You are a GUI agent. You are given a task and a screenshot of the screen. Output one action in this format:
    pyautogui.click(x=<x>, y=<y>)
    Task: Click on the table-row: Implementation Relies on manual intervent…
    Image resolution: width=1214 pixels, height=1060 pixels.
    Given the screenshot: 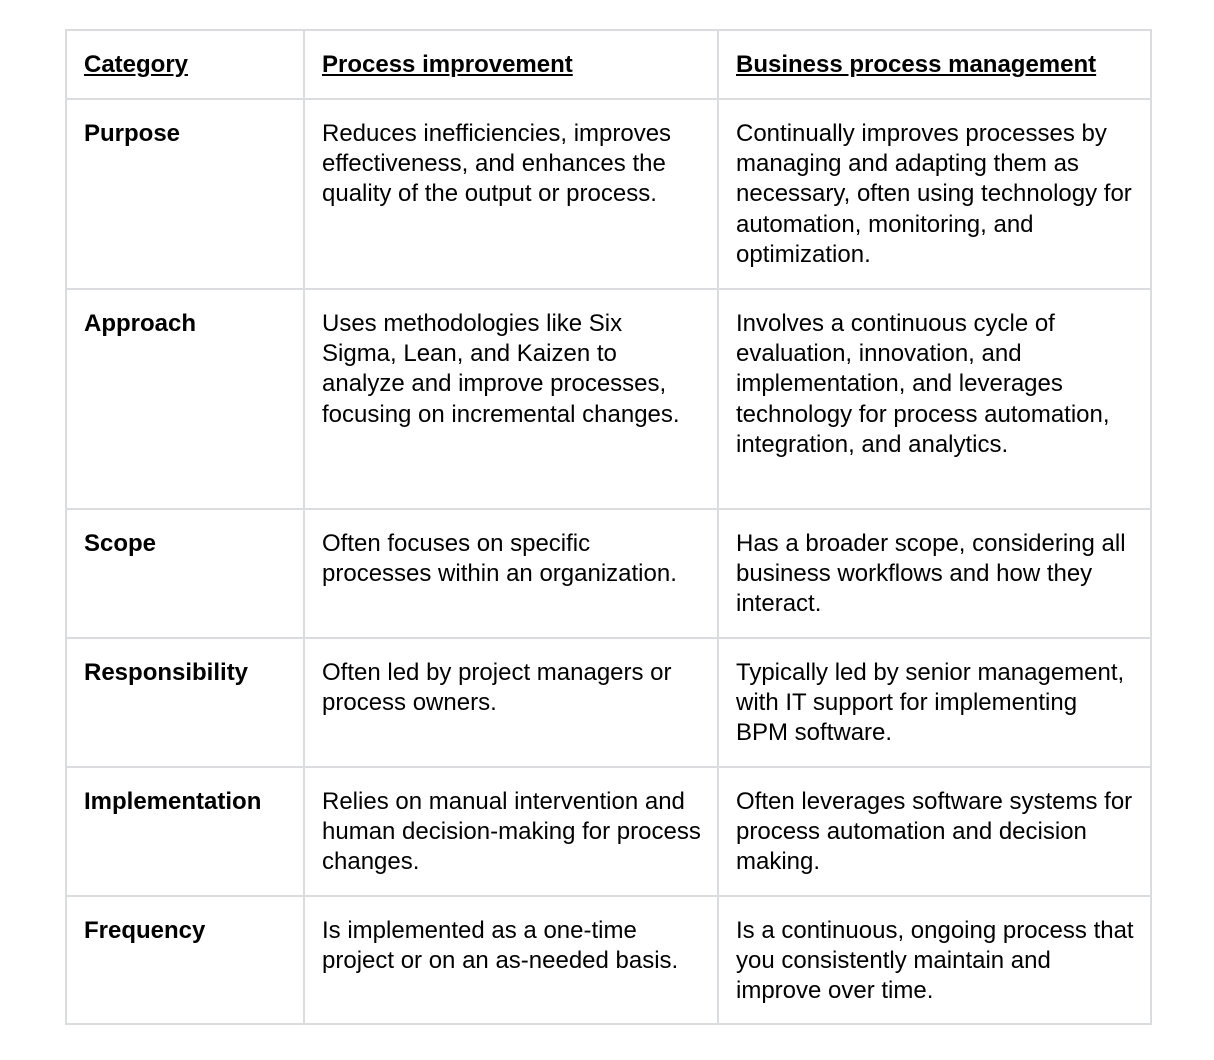 What is the action you would take?
    pyautogui.click(x=608, y=831)
    